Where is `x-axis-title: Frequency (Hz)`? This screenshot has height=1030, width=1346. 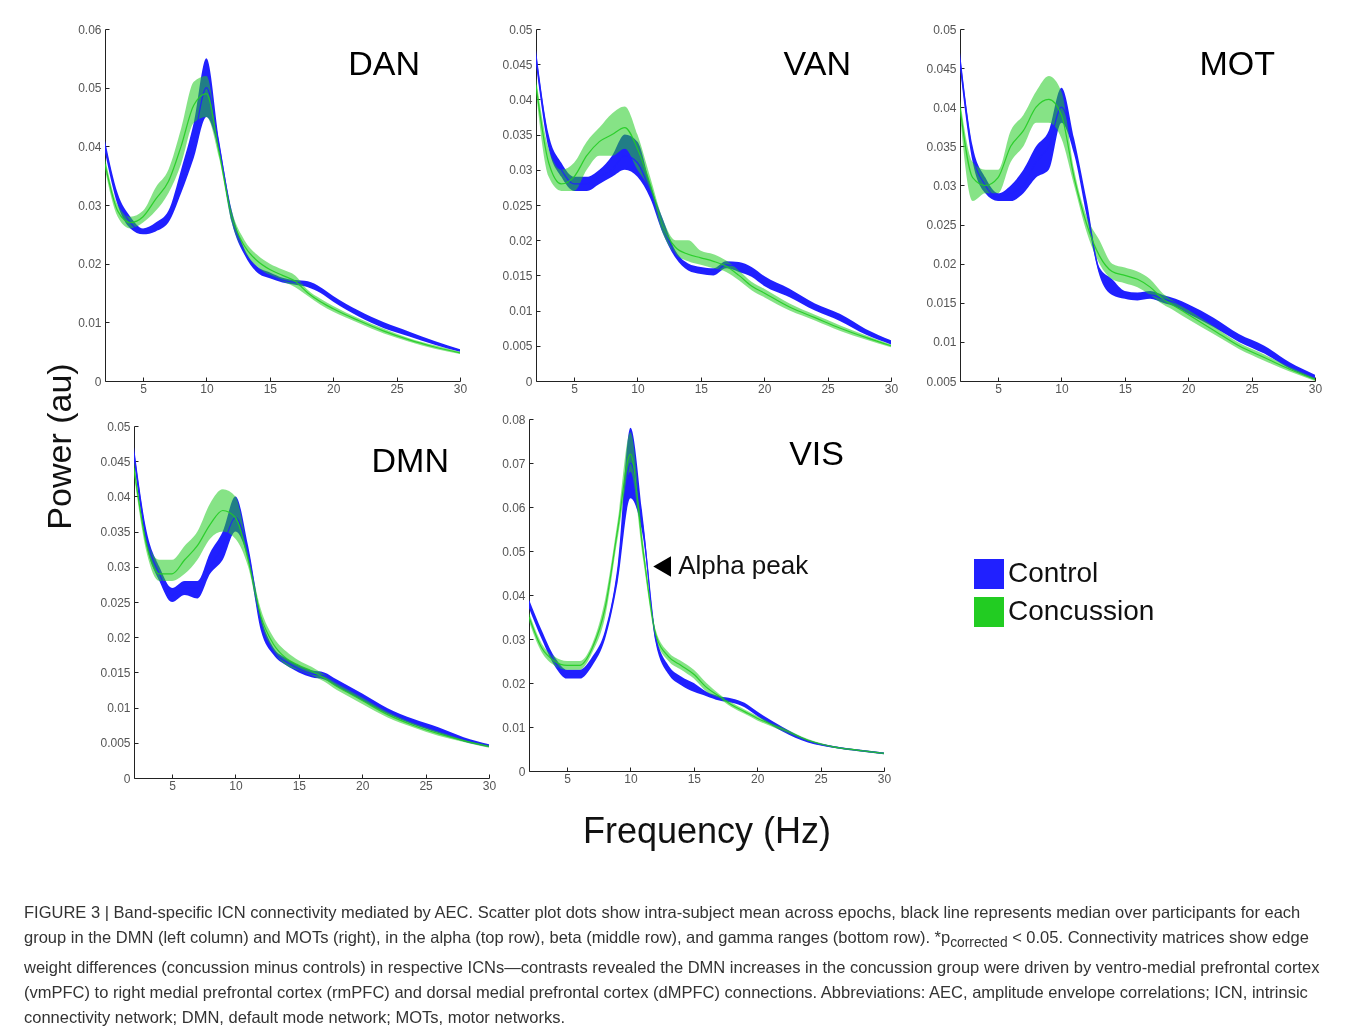 x-axis-title: Frequency (Hz) is located at coordinates (707, 830).